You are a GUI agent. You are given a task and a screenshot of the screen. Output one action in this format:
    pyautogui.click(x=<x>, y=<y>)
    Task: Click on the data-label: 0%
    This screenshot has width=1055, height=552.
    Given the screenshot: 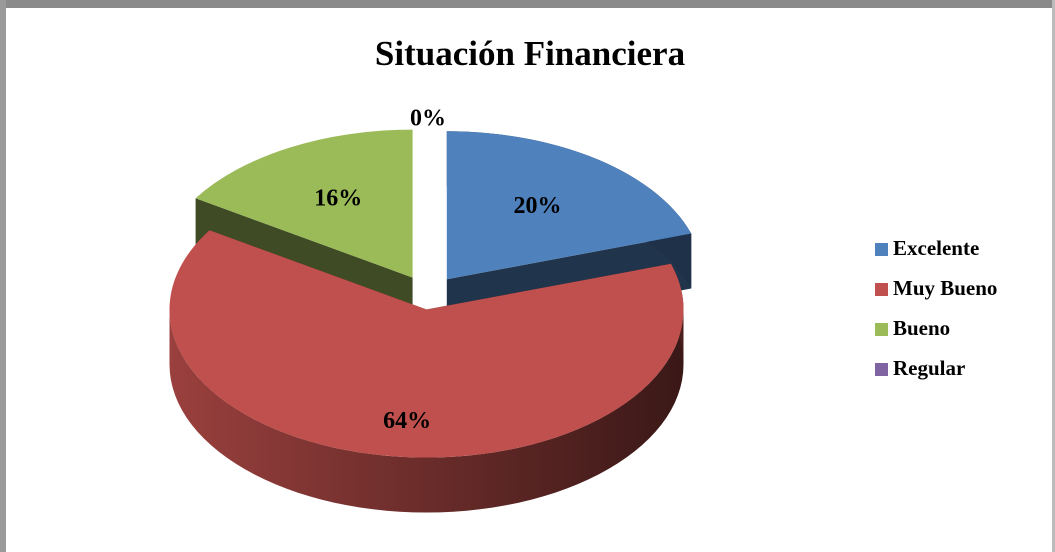 What is the action you would take?
    pyautogui.click(x=428, y=119)
    